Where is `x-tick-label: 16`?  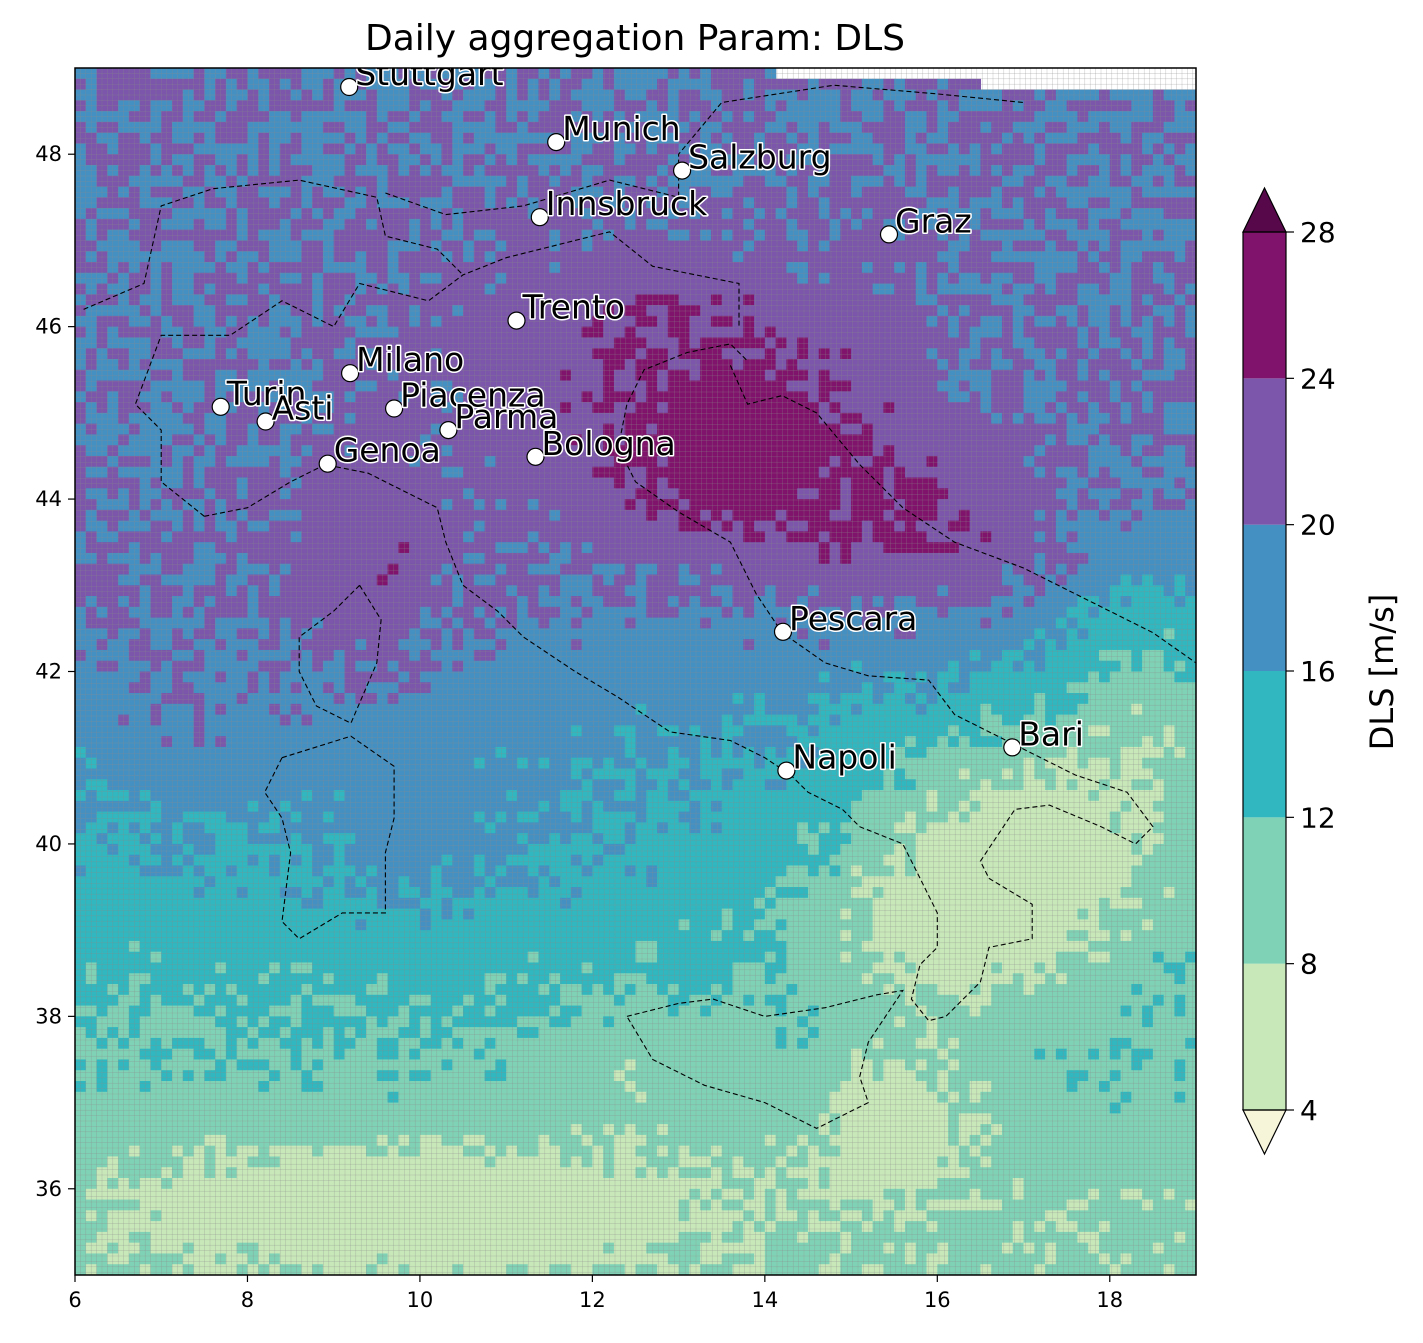
x-tick-label: 16 is located at coordinates (937, 1300).